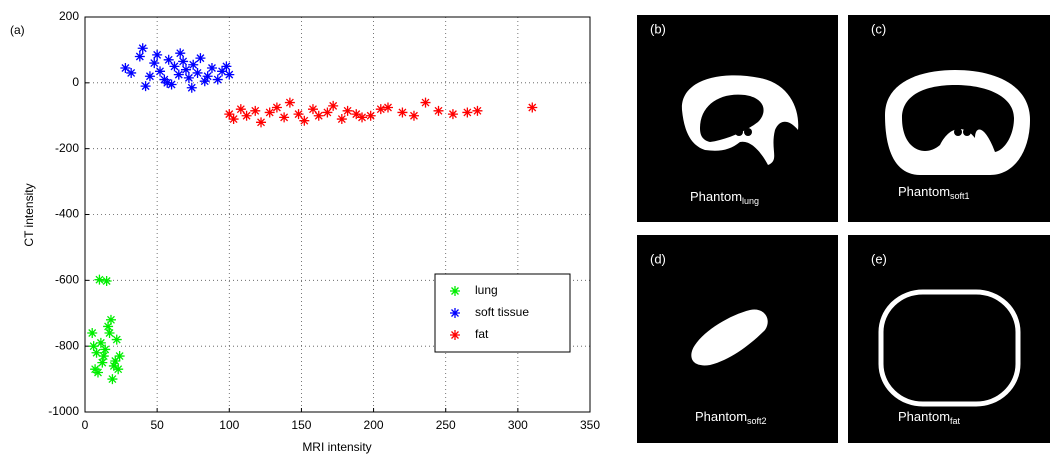 The width and height of the screenshot is (1056, 461). What do you see at coordinates (17, 30) in the screenshot?
I see `panel-label: (a)` at bounding box center [17, 30].